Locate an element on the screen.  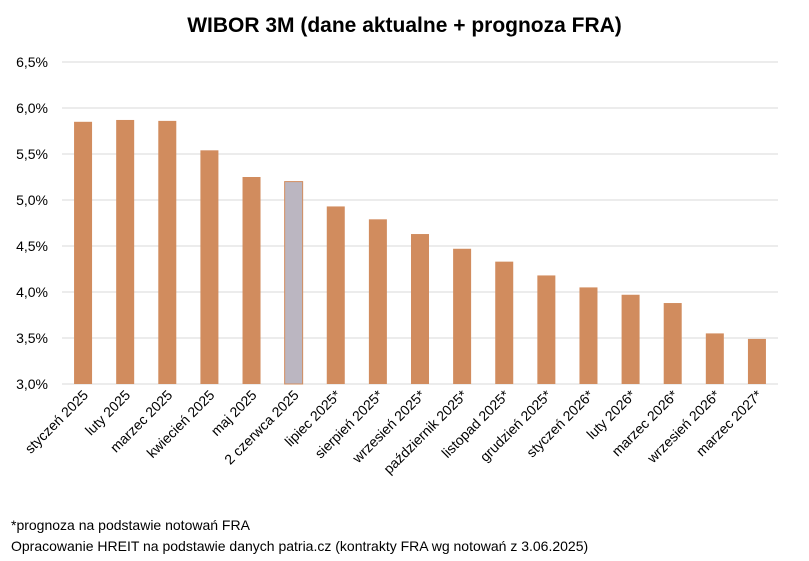
y-tick-label: 4,0% is located at coordinates (32, 292).